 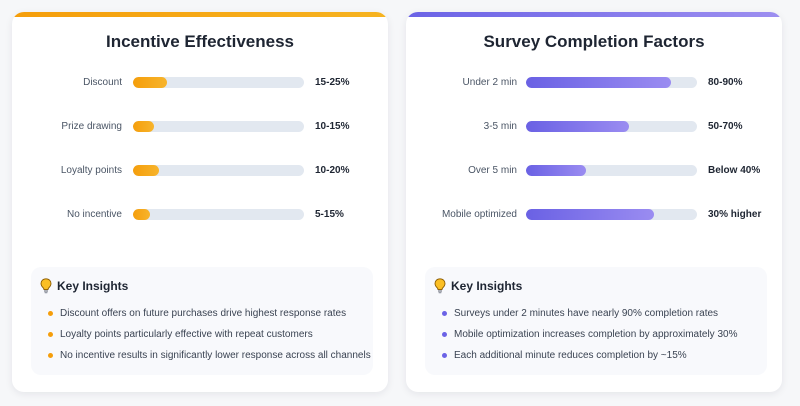 What do you see at coordinates (332, 126) in the screenshot?
I see `value-label: 10-15%` at bounding box center [332, 126].